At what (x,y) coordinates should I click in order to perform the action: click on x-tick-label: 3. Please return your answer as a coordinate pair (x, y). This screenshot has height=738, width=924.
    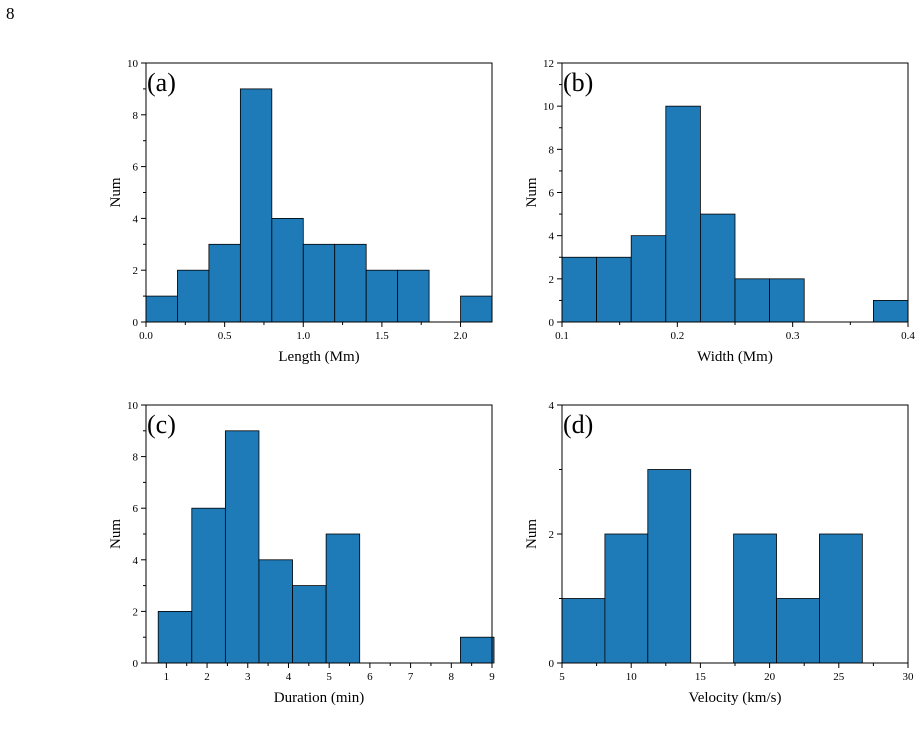
    Looking at the image, I should click on (248, 677).